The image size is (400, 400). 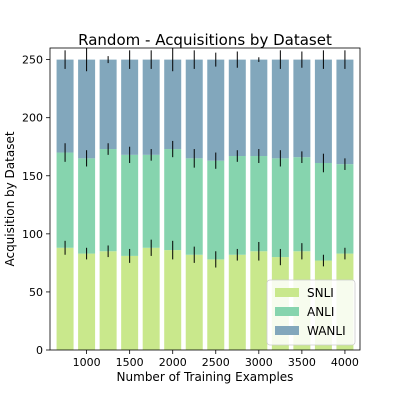 What do you see at coordinates (259, 362) in the screenshot?
I see `x-tick-label: 3000` at bounding box center [259, 362].